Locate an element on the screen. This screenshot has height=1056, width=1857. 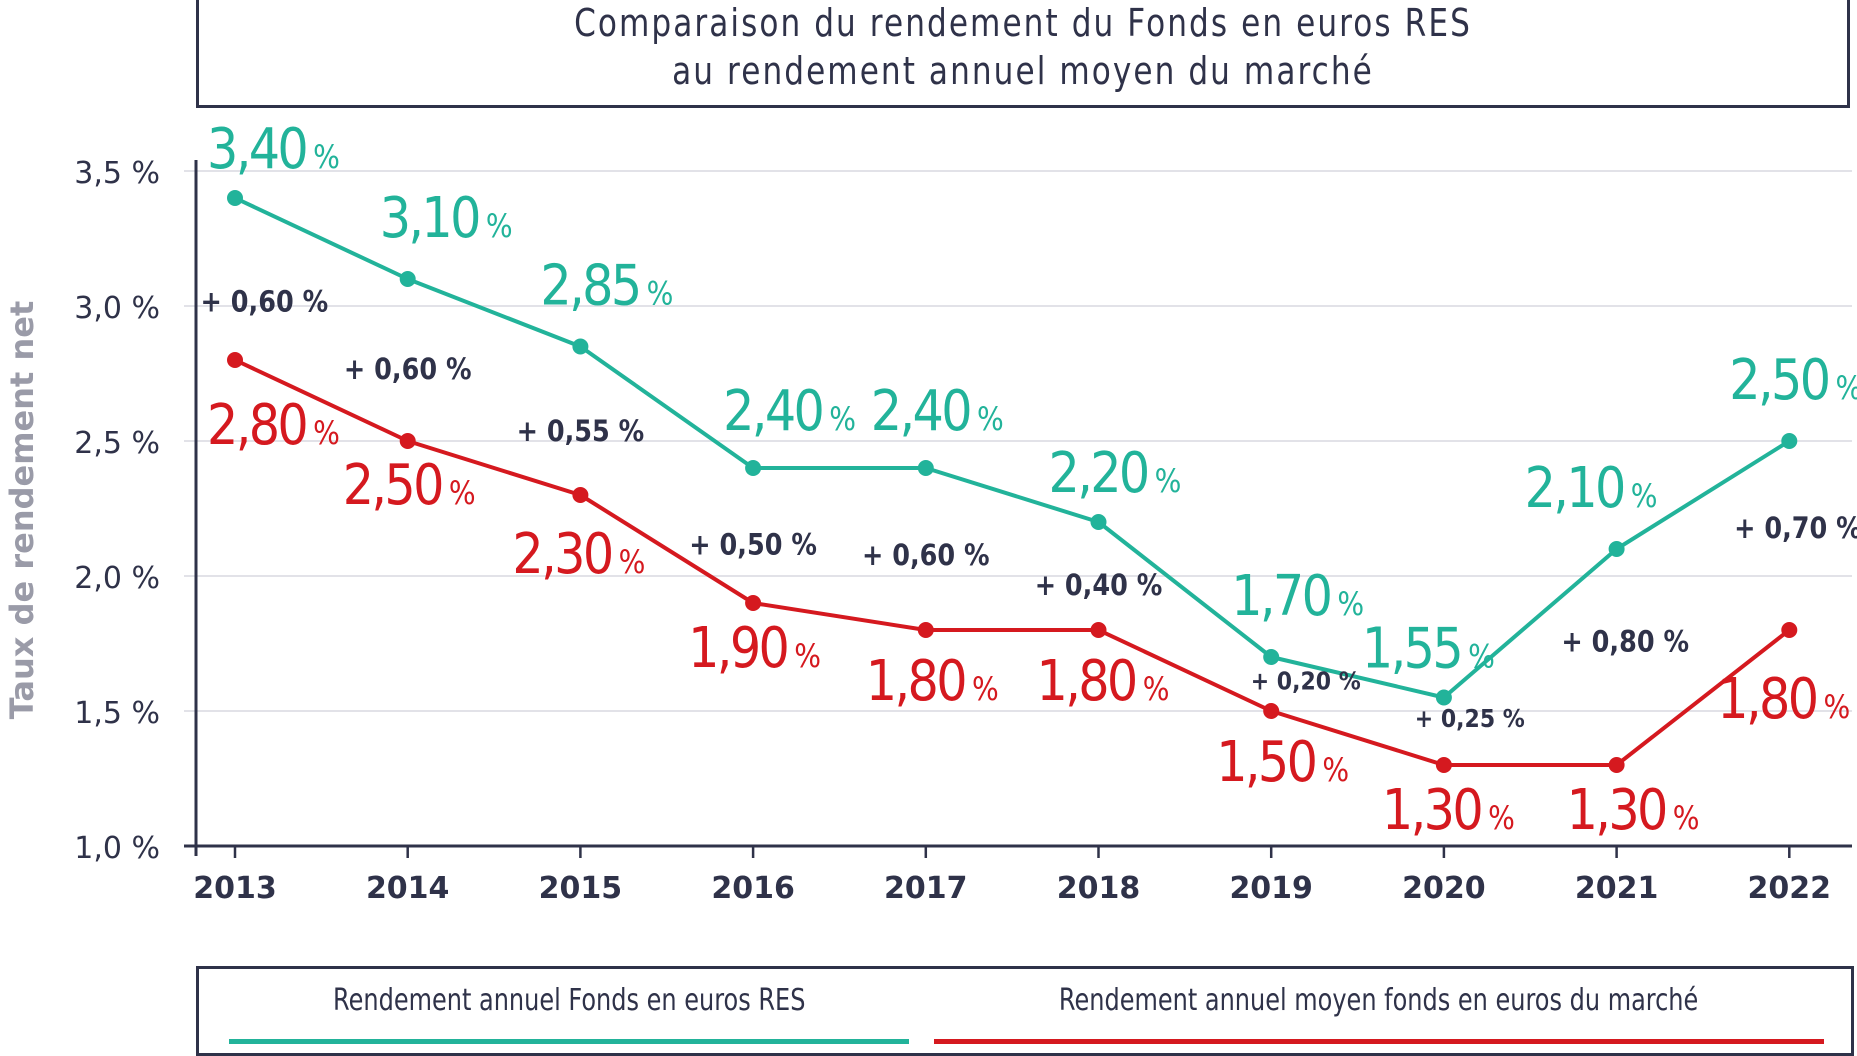
x-tick-label: 2021 is located at coordinates (1617, 888).